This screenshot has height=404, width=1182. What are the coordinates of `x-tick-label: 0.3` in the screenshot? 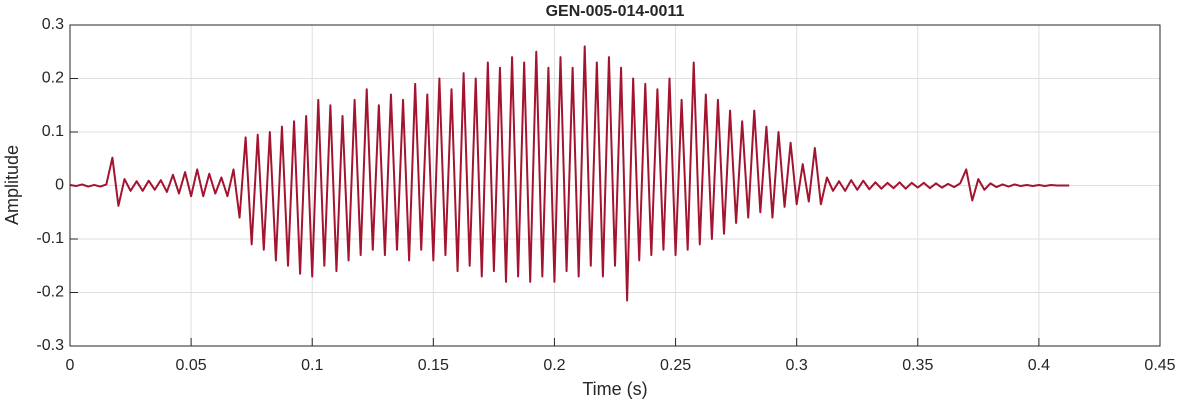 It's located at (797, 365).